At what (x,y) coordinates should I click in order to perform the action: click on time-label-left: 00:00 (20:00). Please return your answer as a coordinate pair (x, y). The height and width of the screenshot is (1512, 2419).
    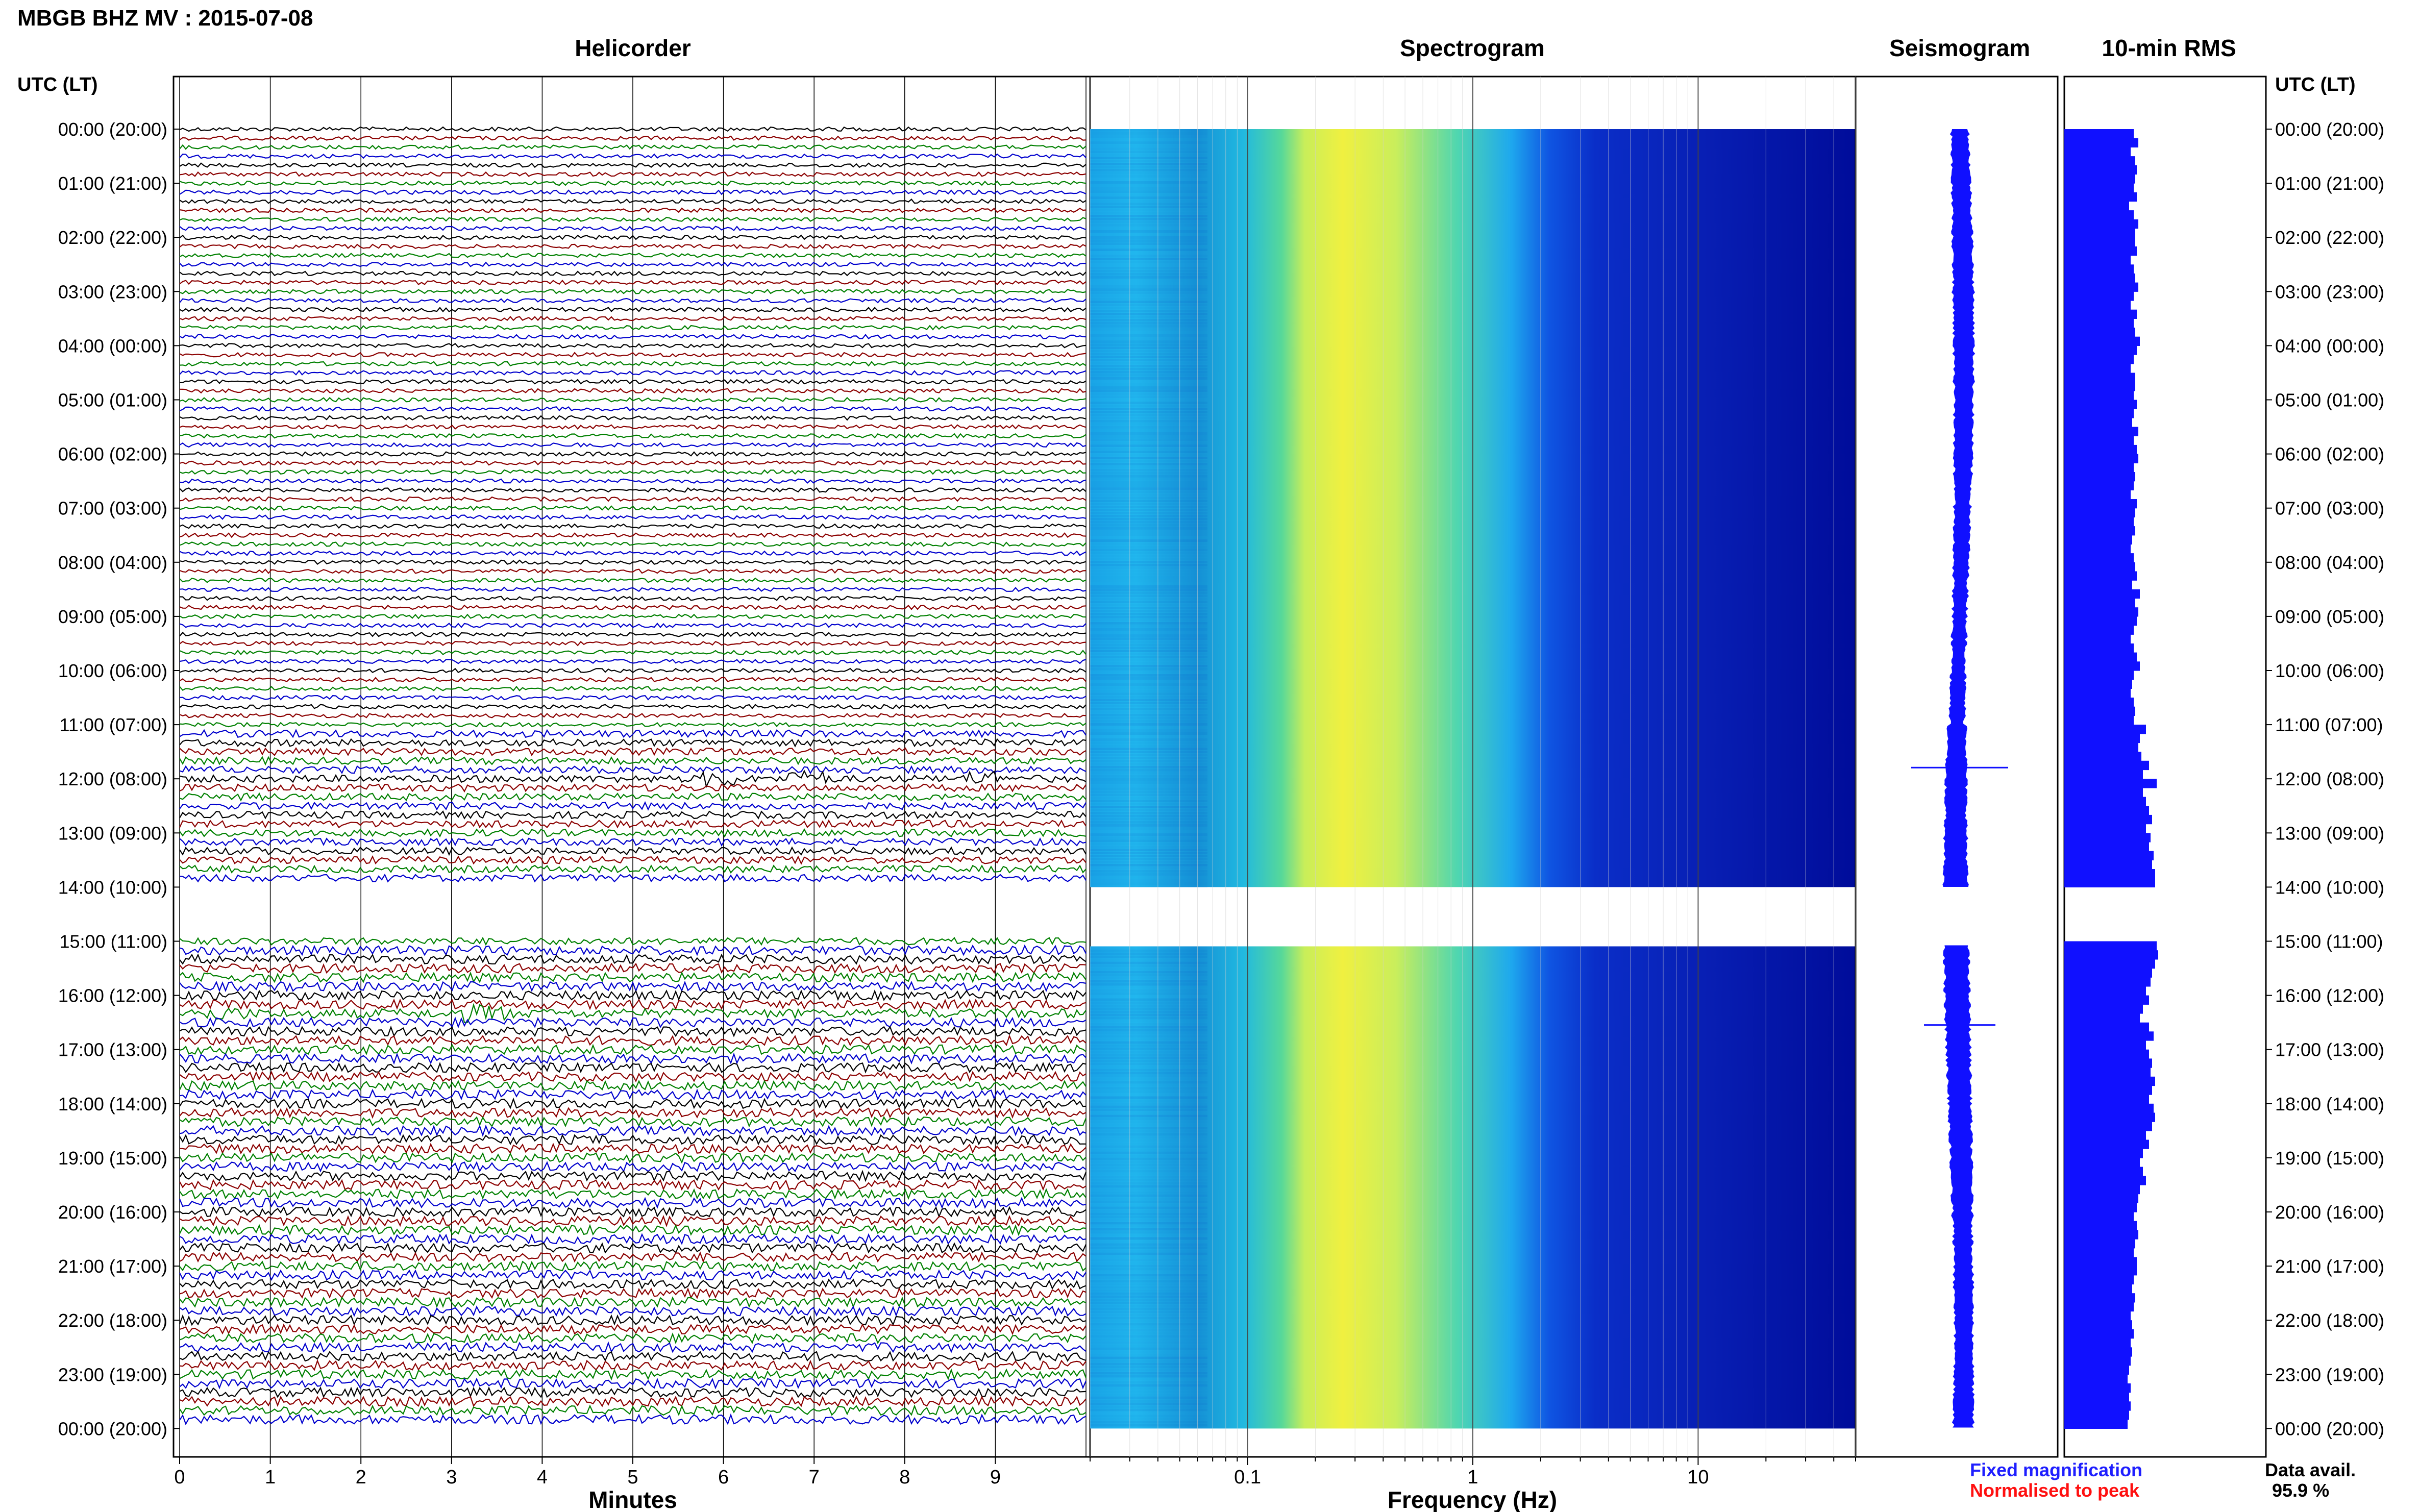
    Looking at the image, I should click on (112, 129).